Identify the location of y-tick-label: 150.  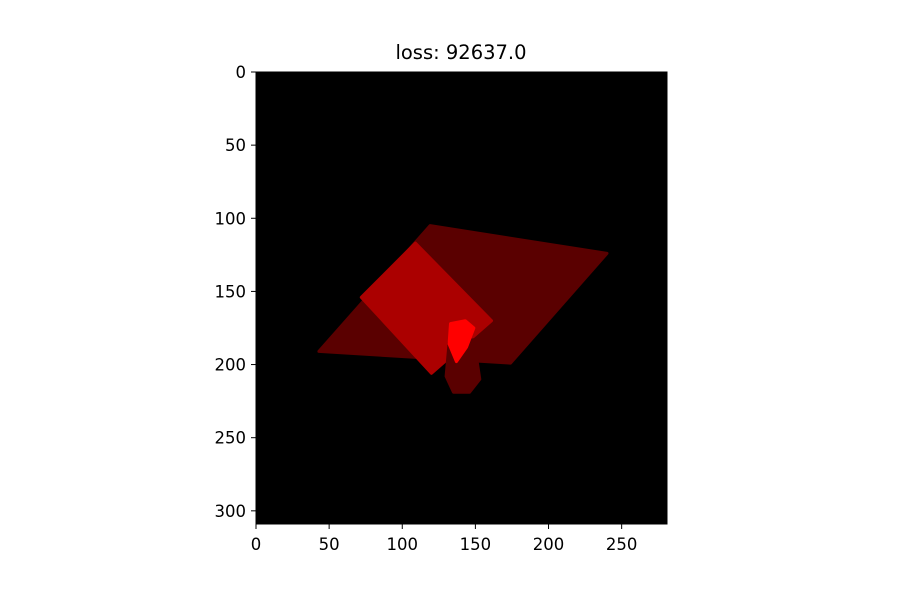
(231, 291).